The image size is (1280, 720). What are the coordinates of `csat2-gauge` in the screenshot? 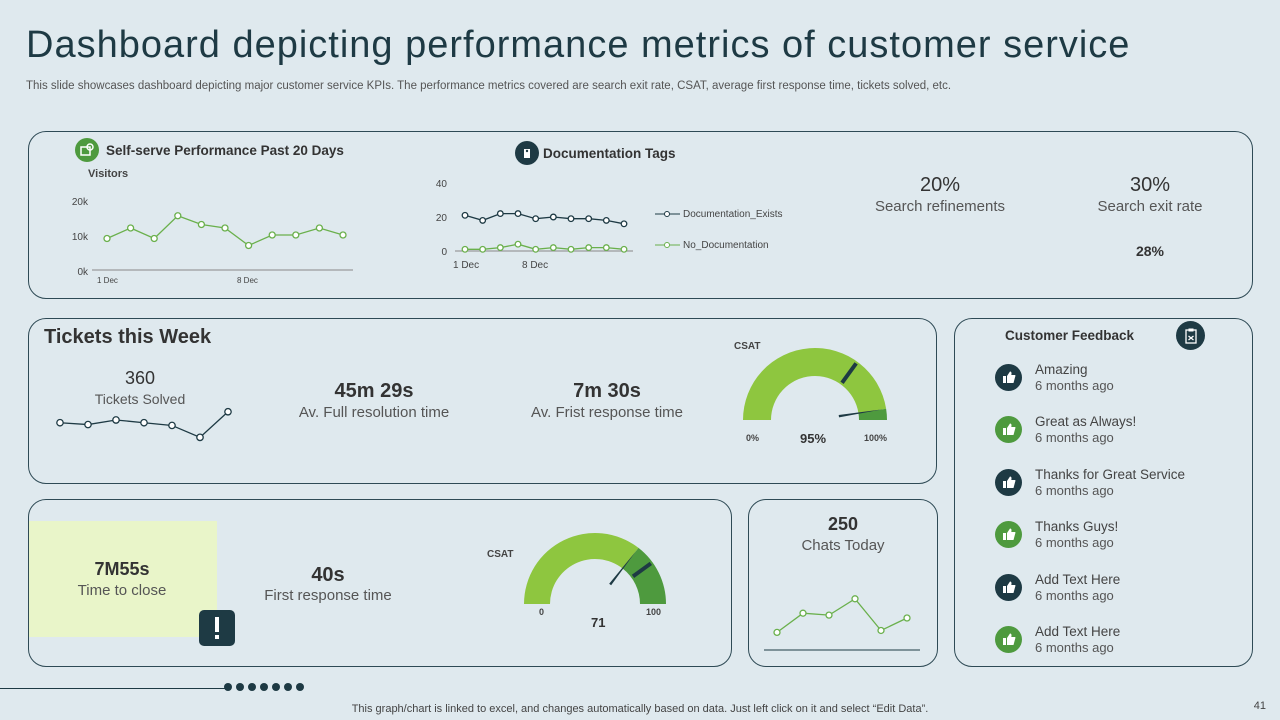 It's located at (595, 568).